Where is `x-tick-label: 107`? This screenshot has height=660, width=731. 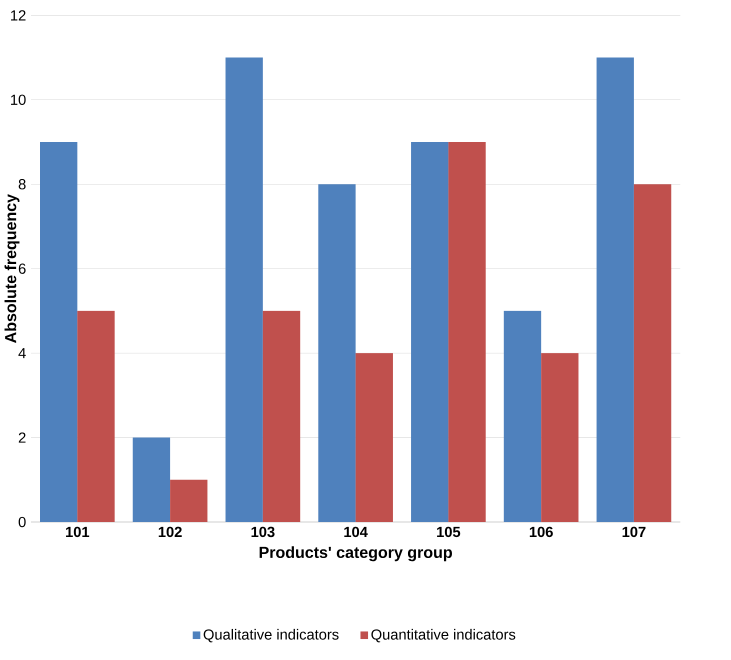 x-tick-label: 107 is located at coordinates (634, 532).